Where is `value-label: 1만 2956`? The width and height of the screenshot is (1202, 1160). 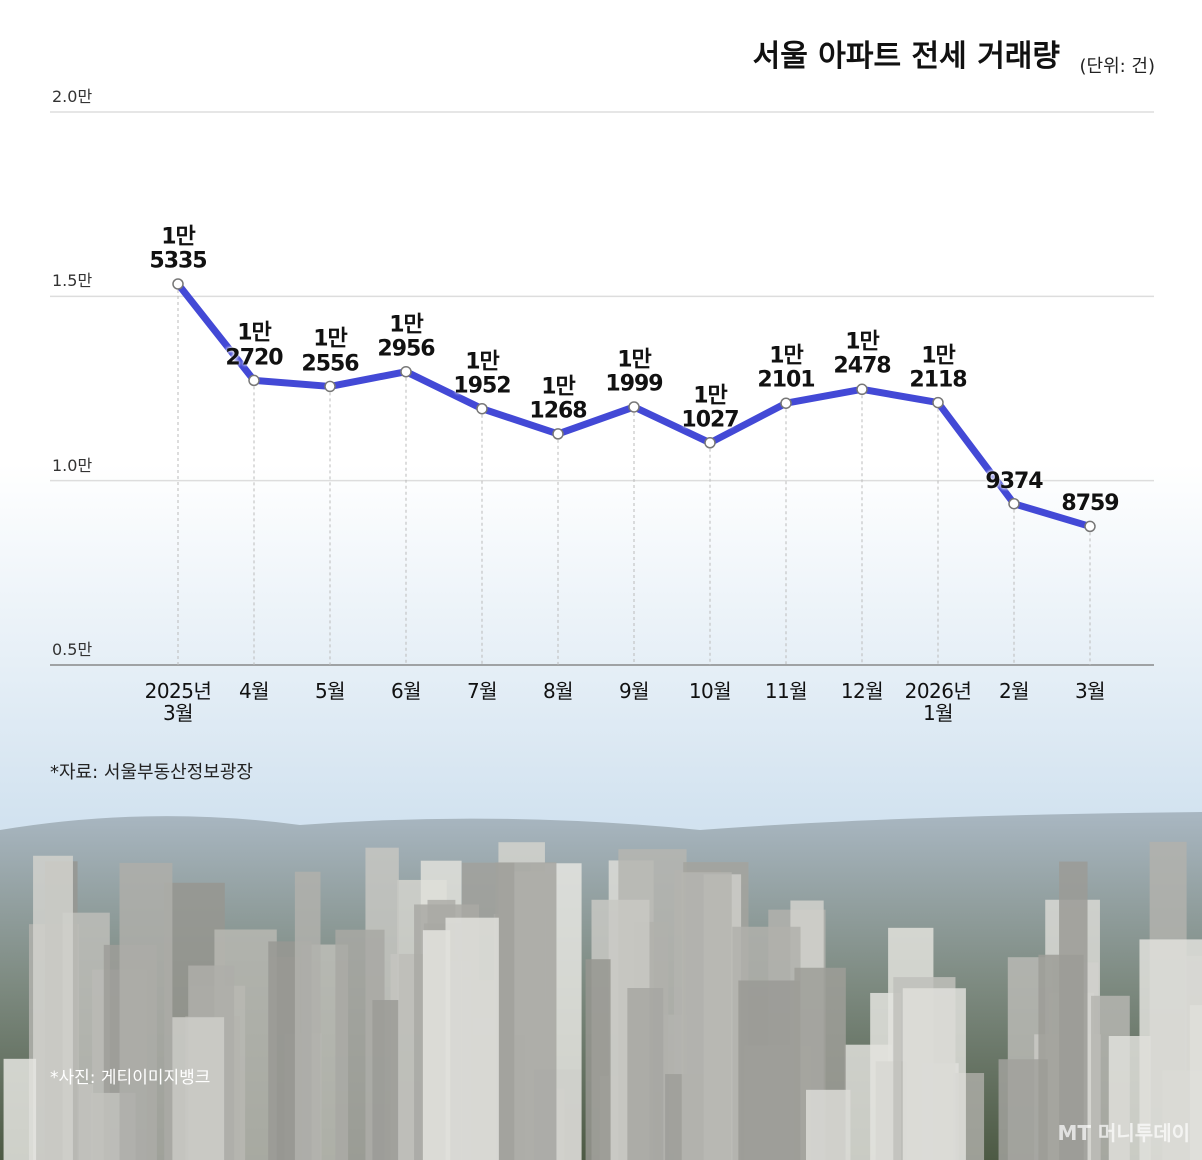
value-label: 1만 2956 is located at coordinates (406, 337).